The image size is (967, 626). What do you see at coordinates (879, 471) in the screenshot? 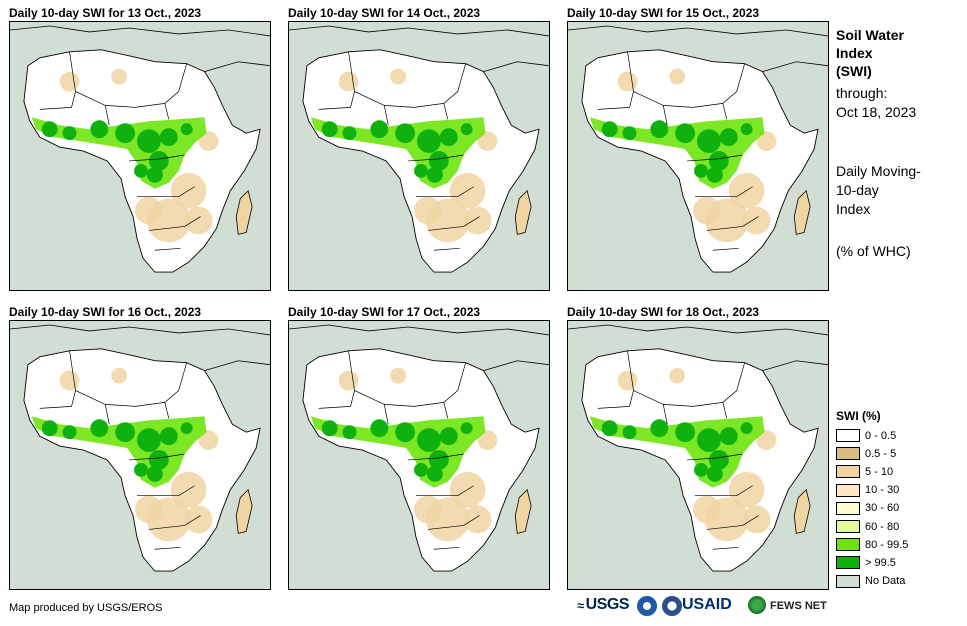
I see `legend-label: 5 - 10` at bounding box center [879, 471].